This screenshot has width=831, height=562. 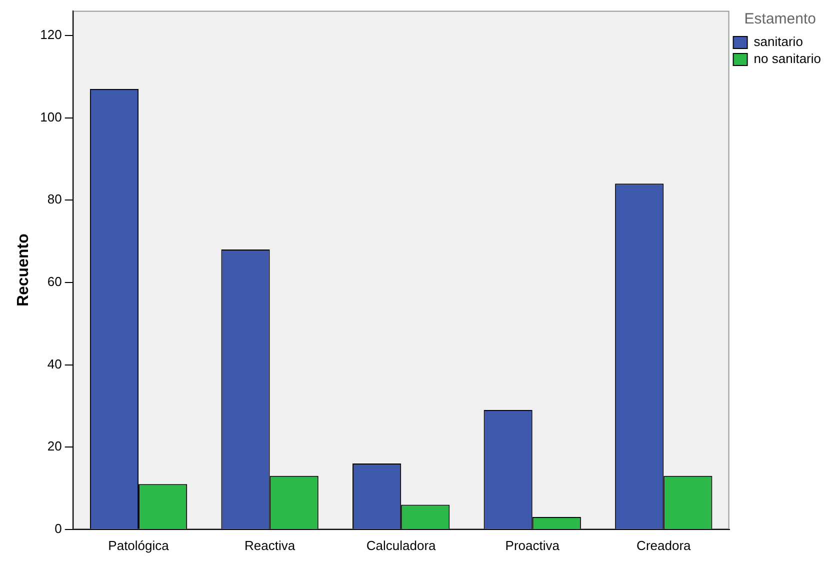 I want to click on y-tick-label: 60, so click(x=54, y=282).